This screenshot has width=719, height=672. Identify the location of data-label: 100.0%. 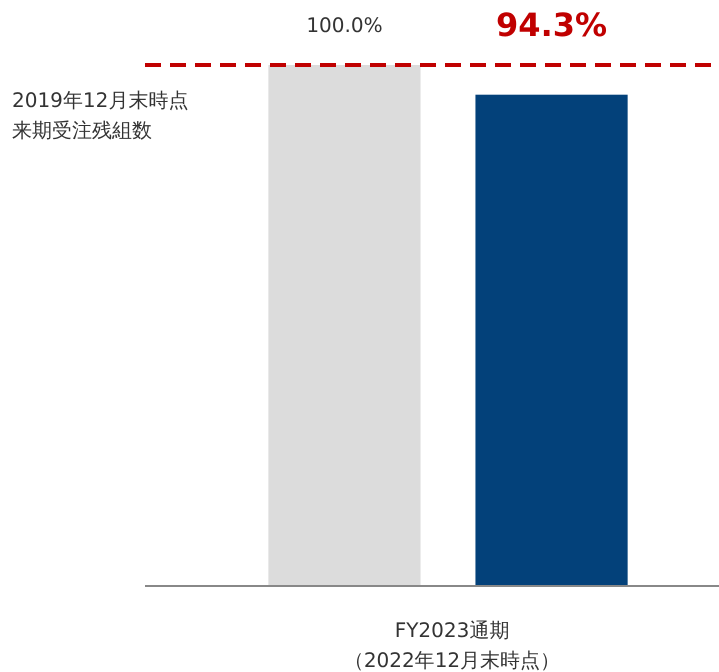
(344, 25).